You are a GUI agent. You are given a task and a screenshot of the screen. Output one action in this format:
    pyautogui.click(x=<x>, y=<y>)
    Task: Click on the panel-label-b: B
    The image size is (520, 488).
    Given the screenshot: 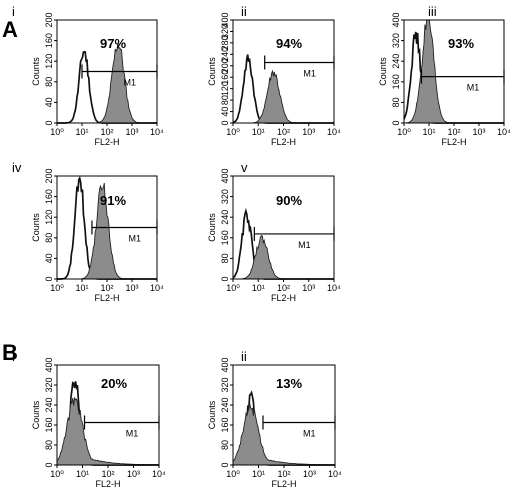 What is the action you would take?
    pyautogui.click(x=10, y=352)
    